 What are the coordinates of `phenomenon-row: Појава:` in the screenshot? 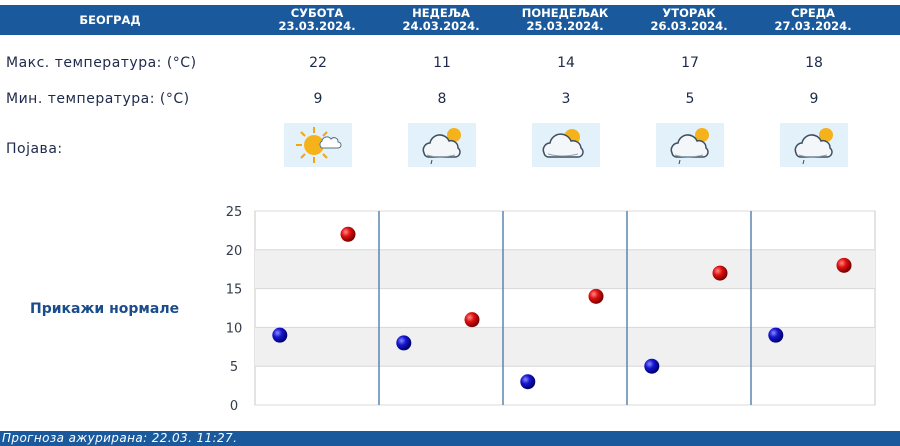 It's located at (450, 149).